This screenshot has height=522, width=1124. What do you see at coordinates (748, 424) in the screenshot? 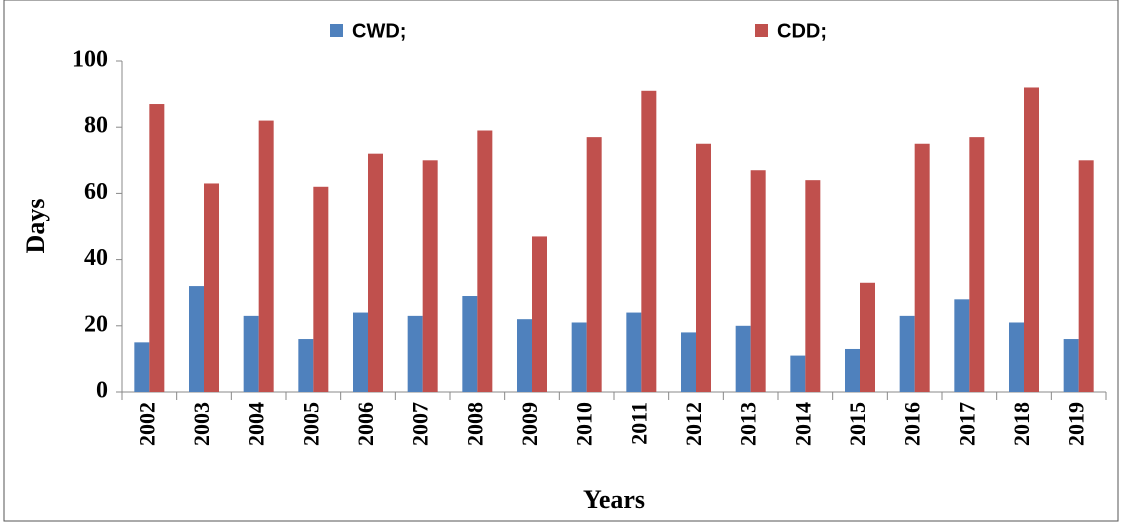
I see `x-tick-label: 2013` at bounding box center [748, 424].